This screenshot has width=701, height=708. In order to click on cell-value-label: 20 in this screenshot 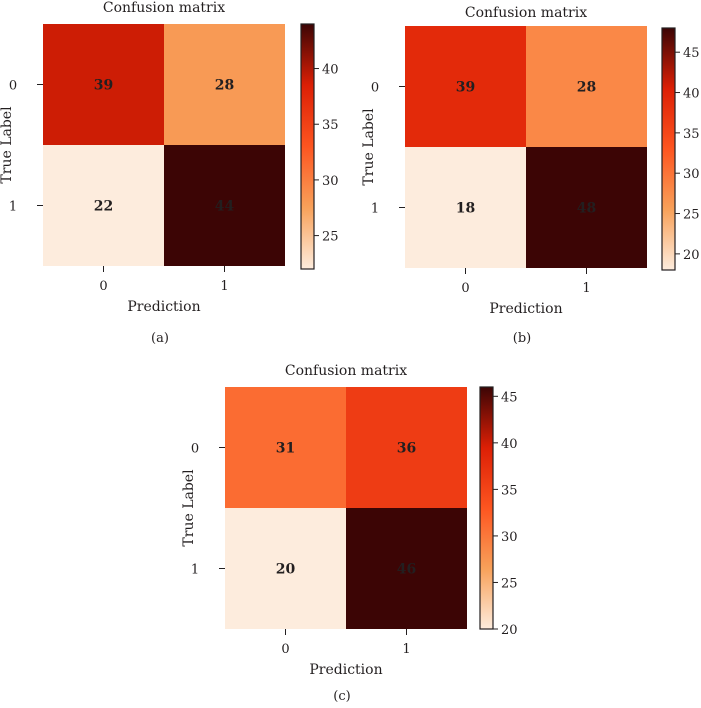, I will do `click(286, 570)`.